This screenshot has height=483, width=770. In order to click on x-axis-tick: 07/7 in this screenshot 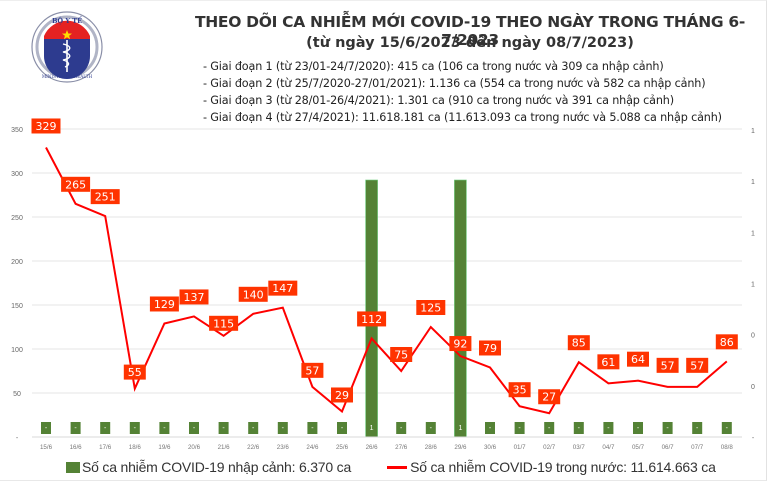, I will do `click(697, 447)`.